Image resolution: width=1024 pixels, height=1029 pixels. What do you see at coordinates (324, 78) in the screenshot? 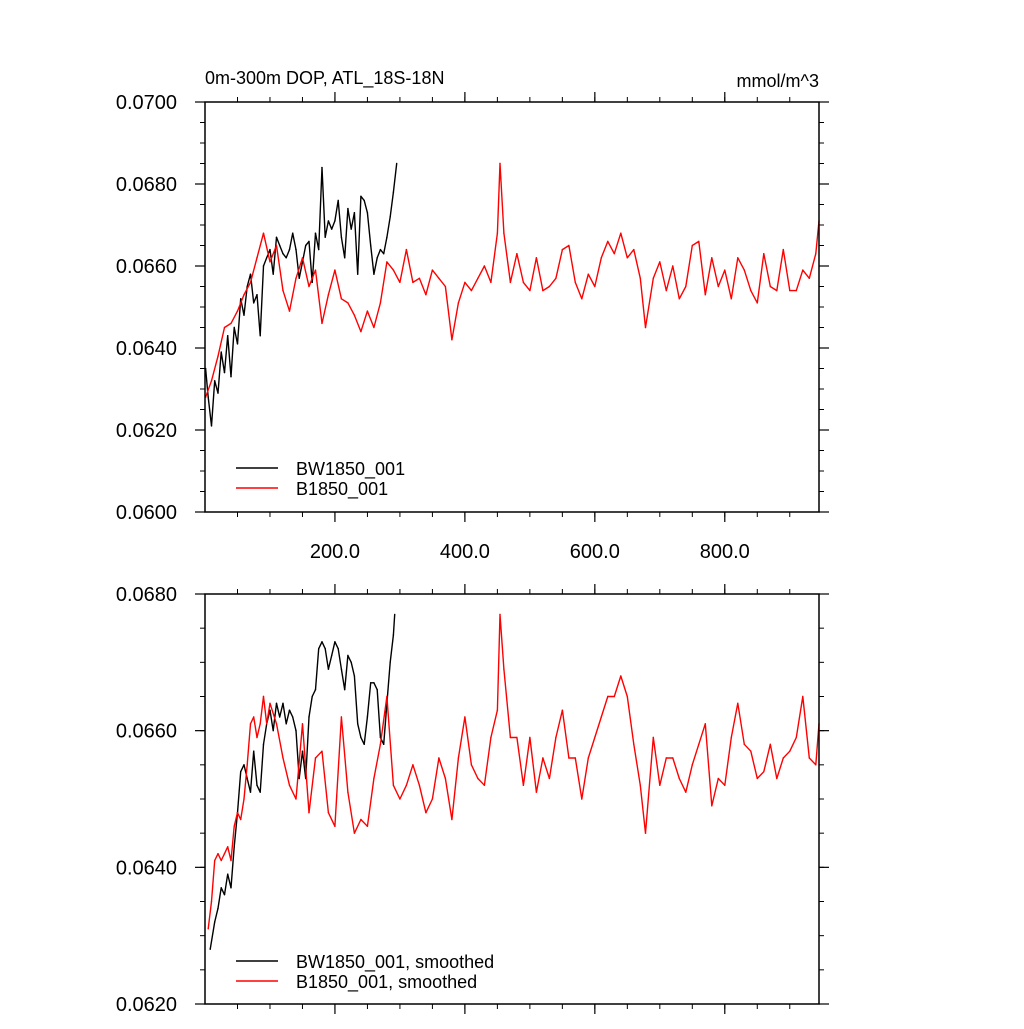
I see `chart-title: 0m-300m DOP, ATL_18S-18N` at bounding box center [324, 78].